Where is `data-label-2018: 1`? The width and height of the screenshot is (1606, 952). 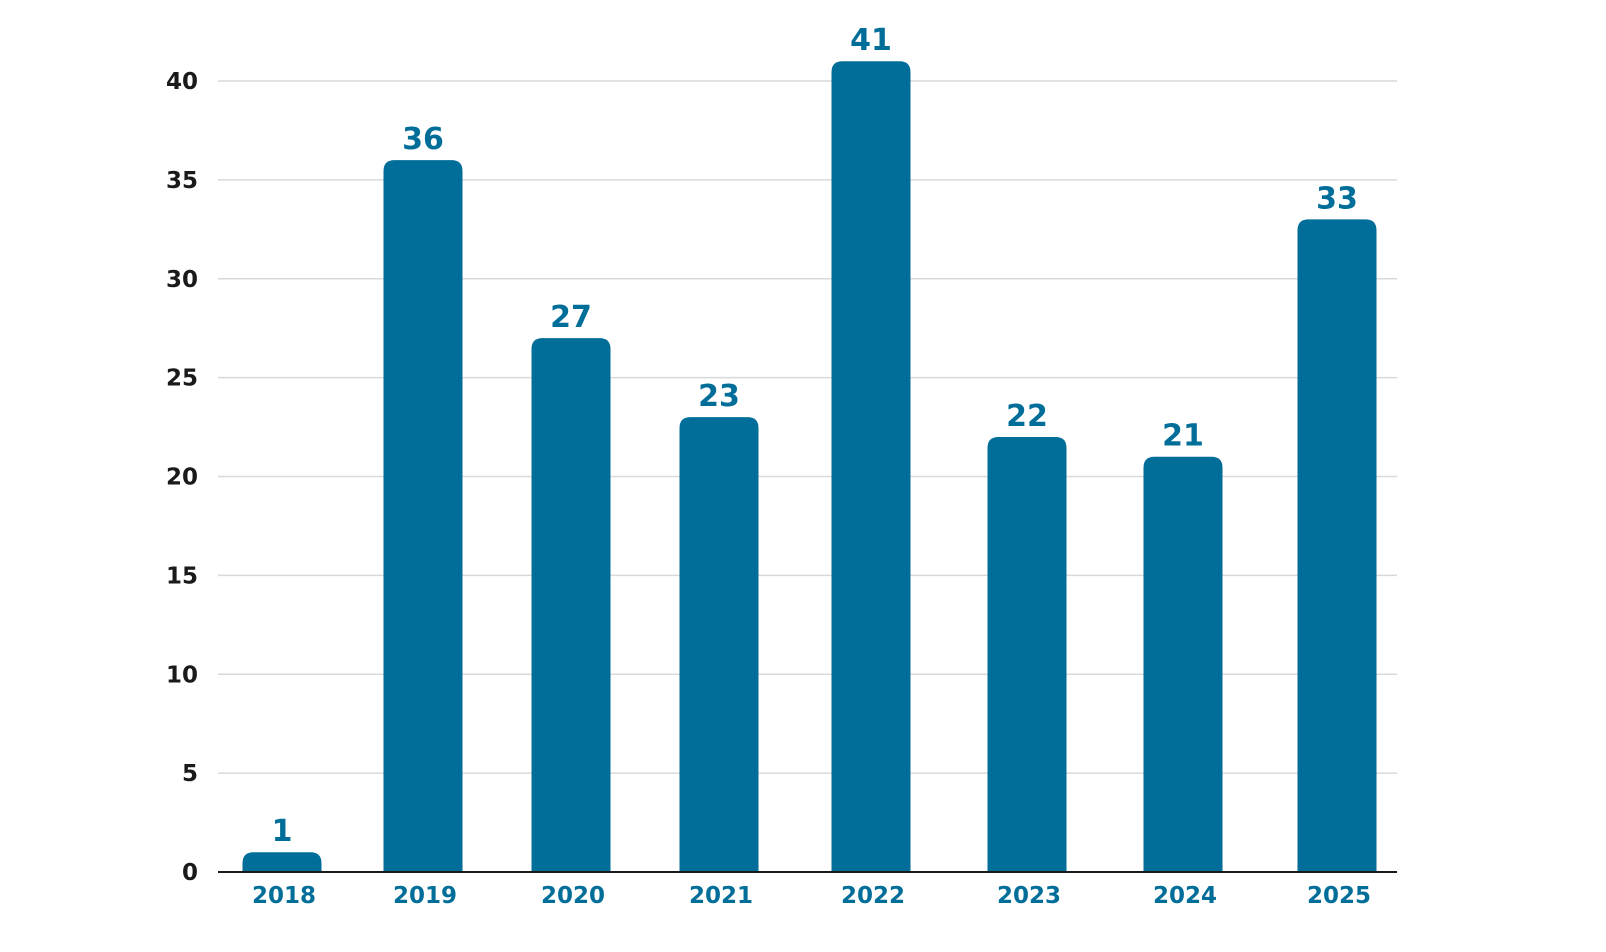
data-label-2018: 1 is located at coordinates (282, 831).